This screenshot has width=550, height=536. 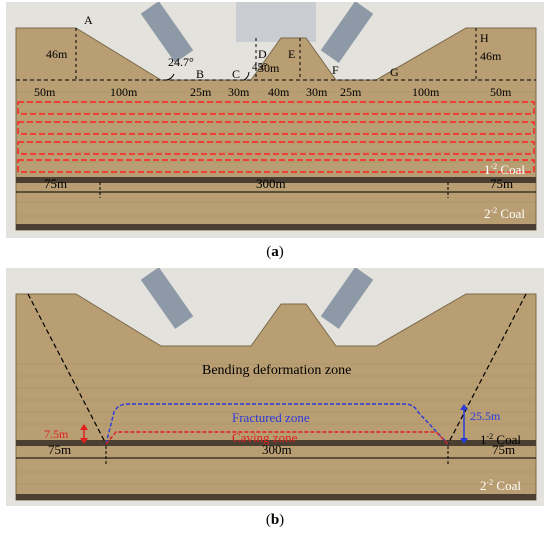 I want to click on point-label-g: G, so click(x=394, y=72).